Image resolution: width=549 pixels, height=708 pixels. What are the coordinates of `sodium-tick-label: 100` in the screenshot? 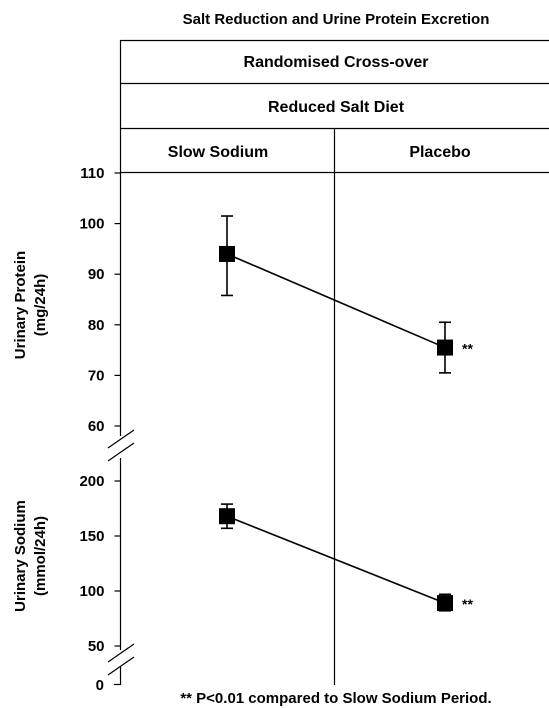 It's located at (91, 591).